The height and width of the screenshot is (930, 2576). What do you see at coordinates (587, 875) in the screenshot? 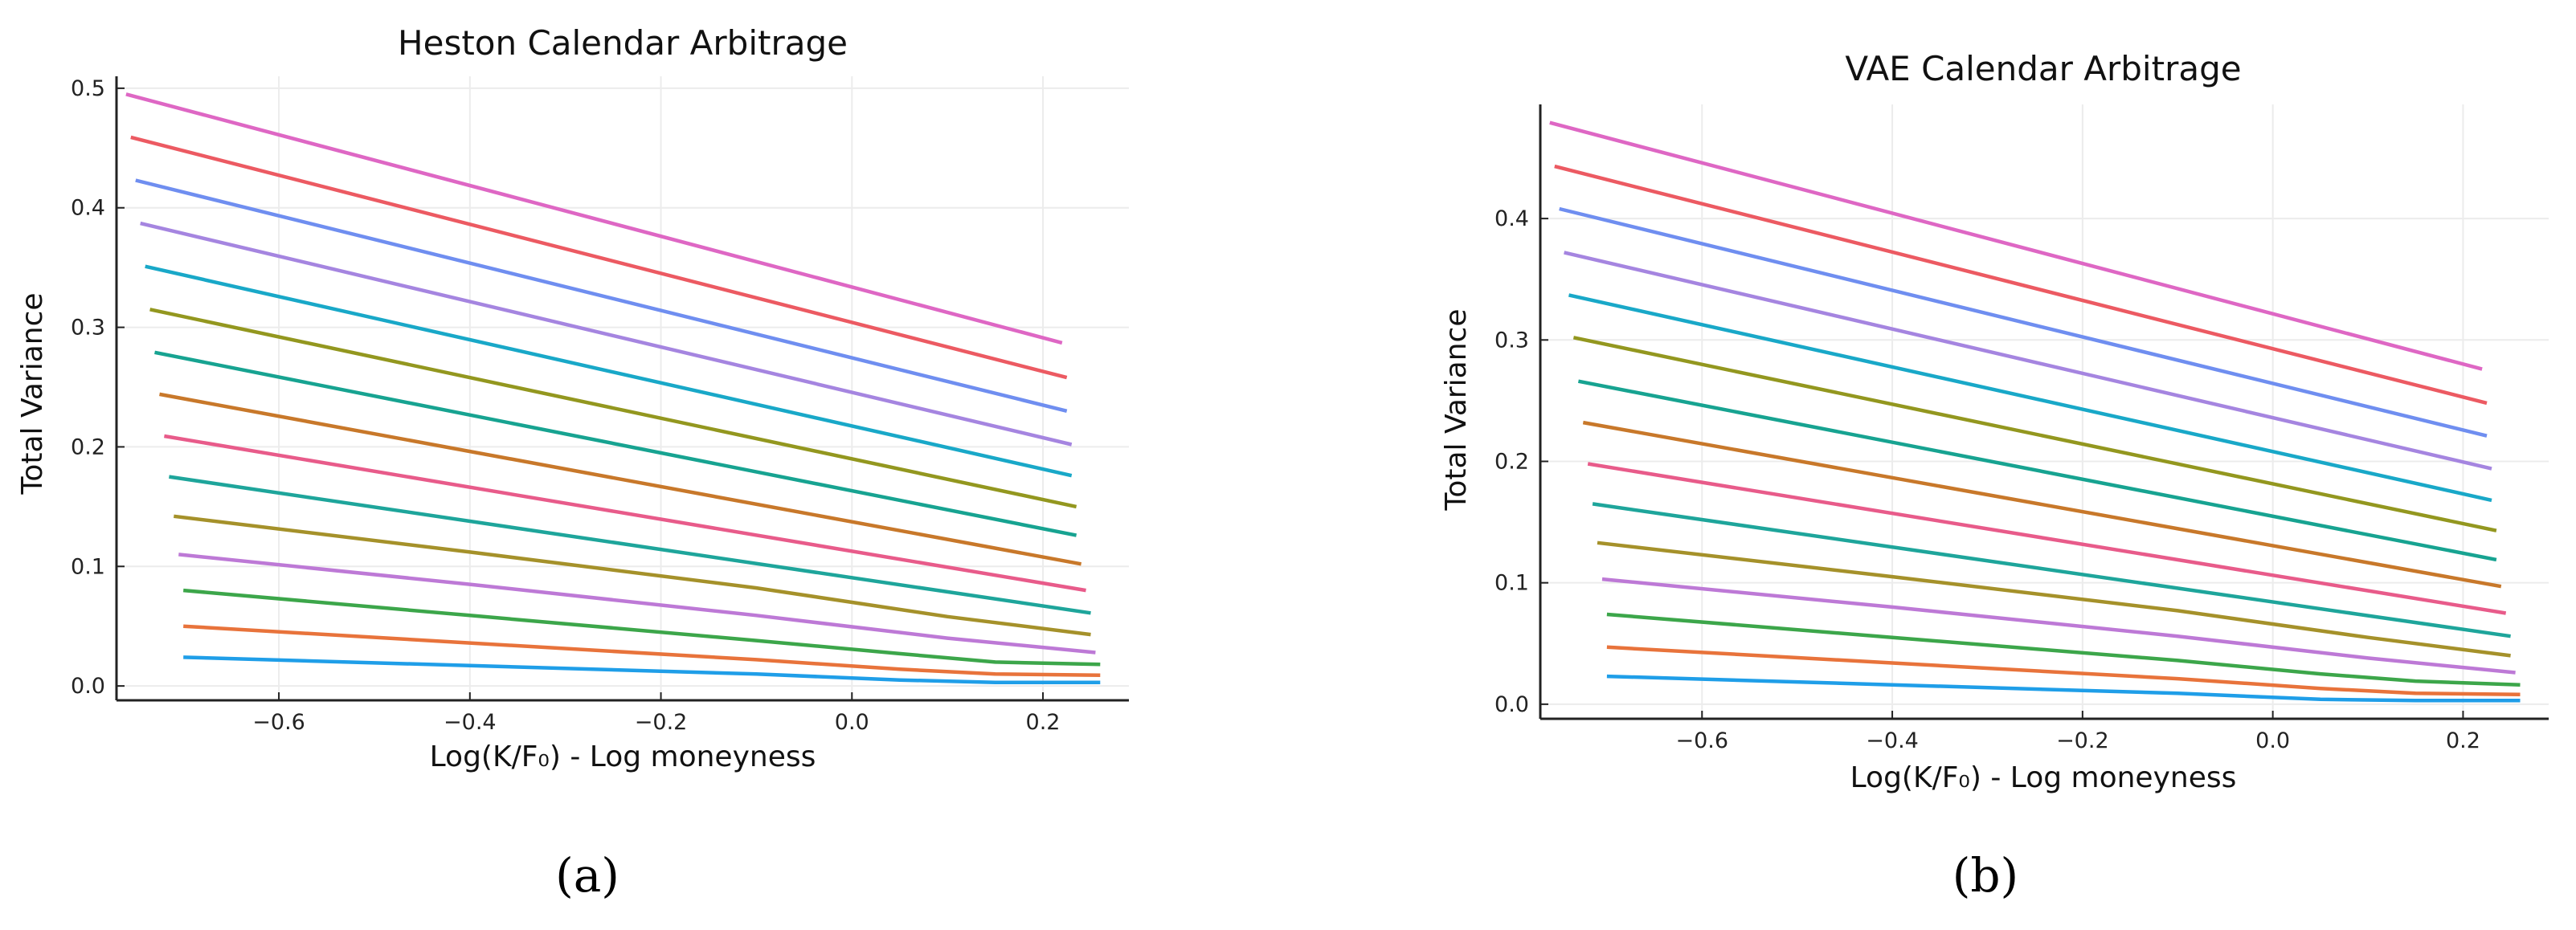
I see `panel-caption: (a)` at bounding box center [587, 875].